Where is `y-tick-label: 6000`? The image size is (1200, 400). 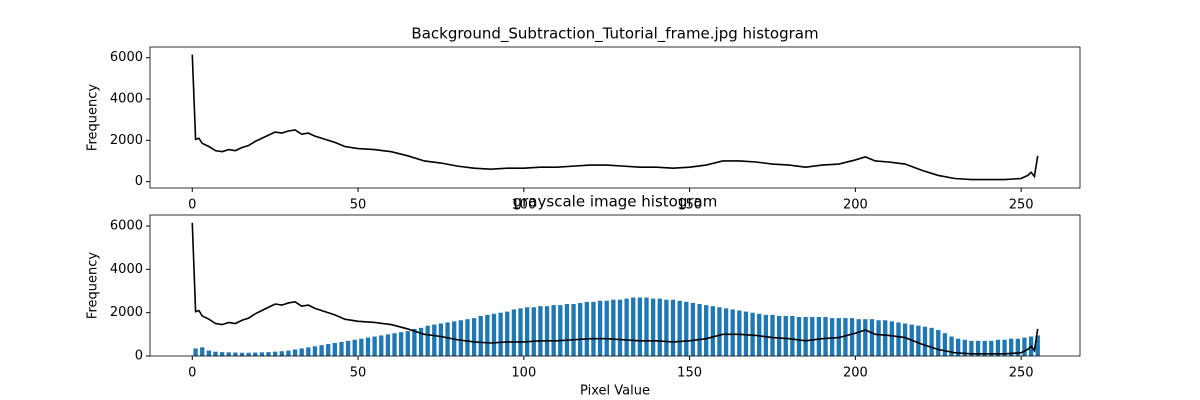 y-tick-label: 6000 is located at coordinates (126, 57).